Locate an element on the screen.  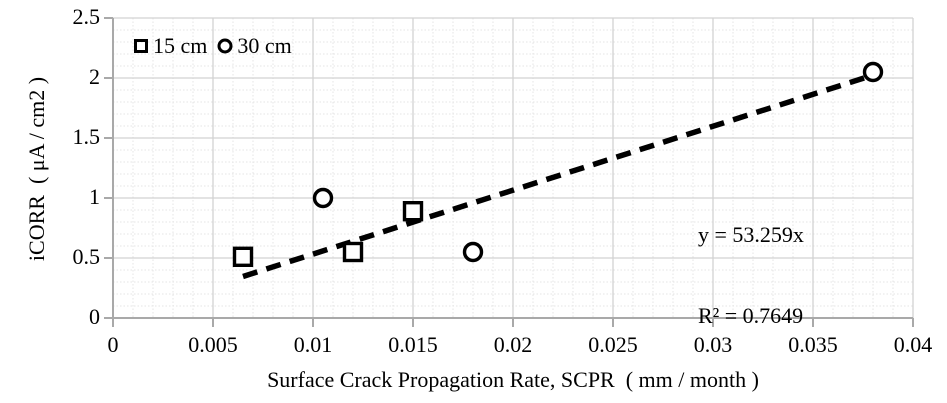
x-tick-label: 0.025 is located at coordinates (613, 344).